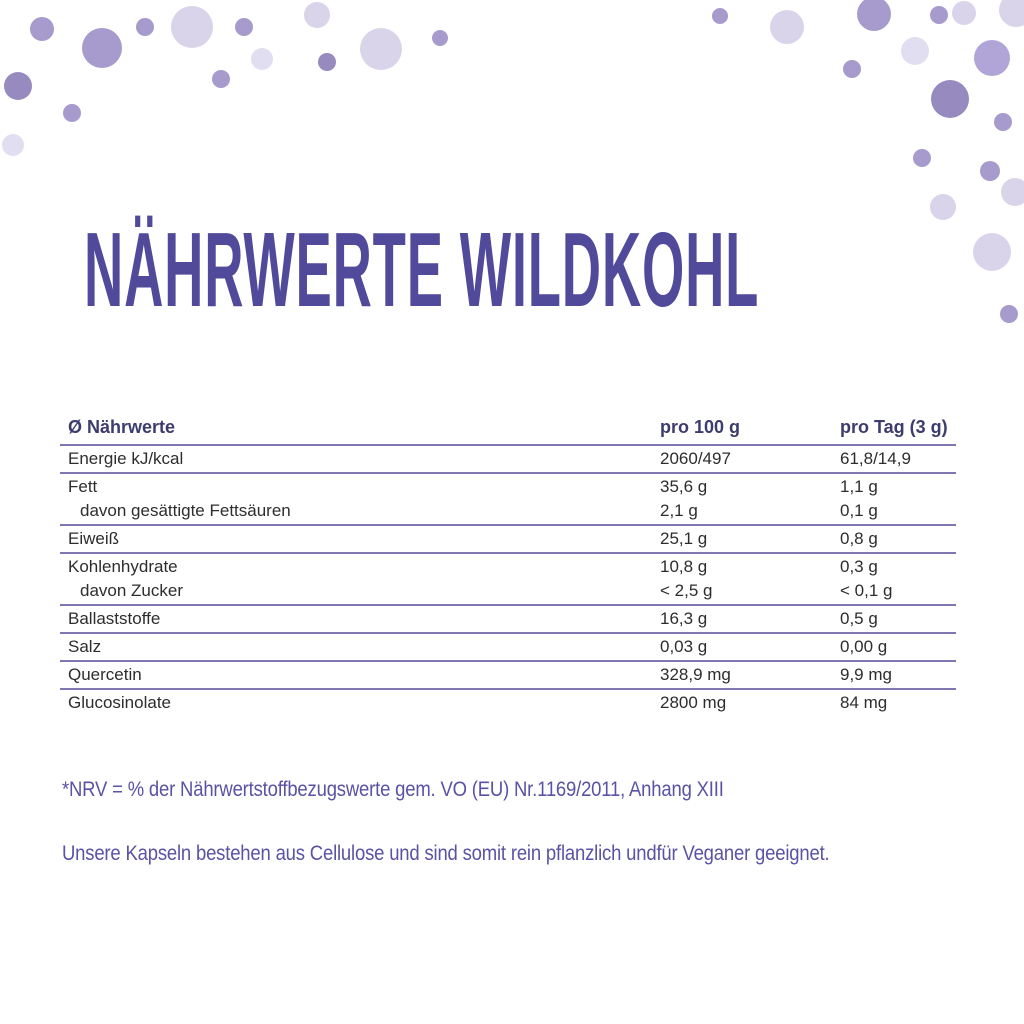 This screenshot has height=1024, width=1024. What do you see at coordinates (875, 458) in the screenshot?
I see `value-per-day: 61,8/14,9` at bounding box center [875, 458].